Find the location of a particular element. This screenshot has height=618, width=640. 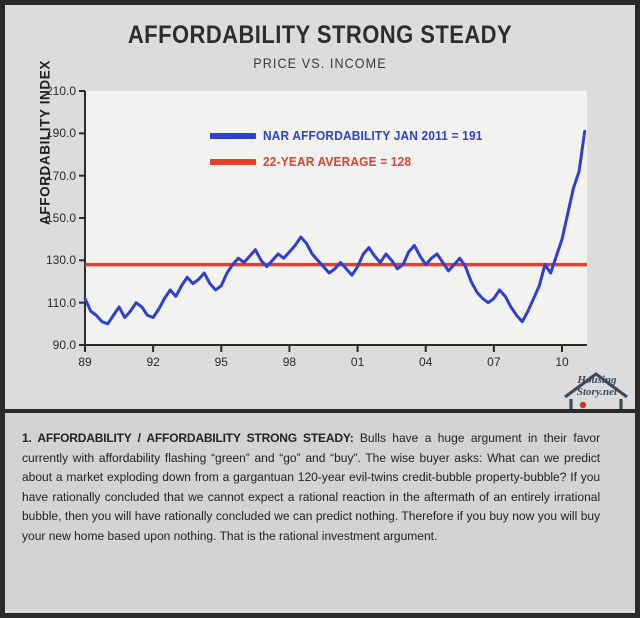

x-tick-label: 89 is located at coordinates (85, 362).